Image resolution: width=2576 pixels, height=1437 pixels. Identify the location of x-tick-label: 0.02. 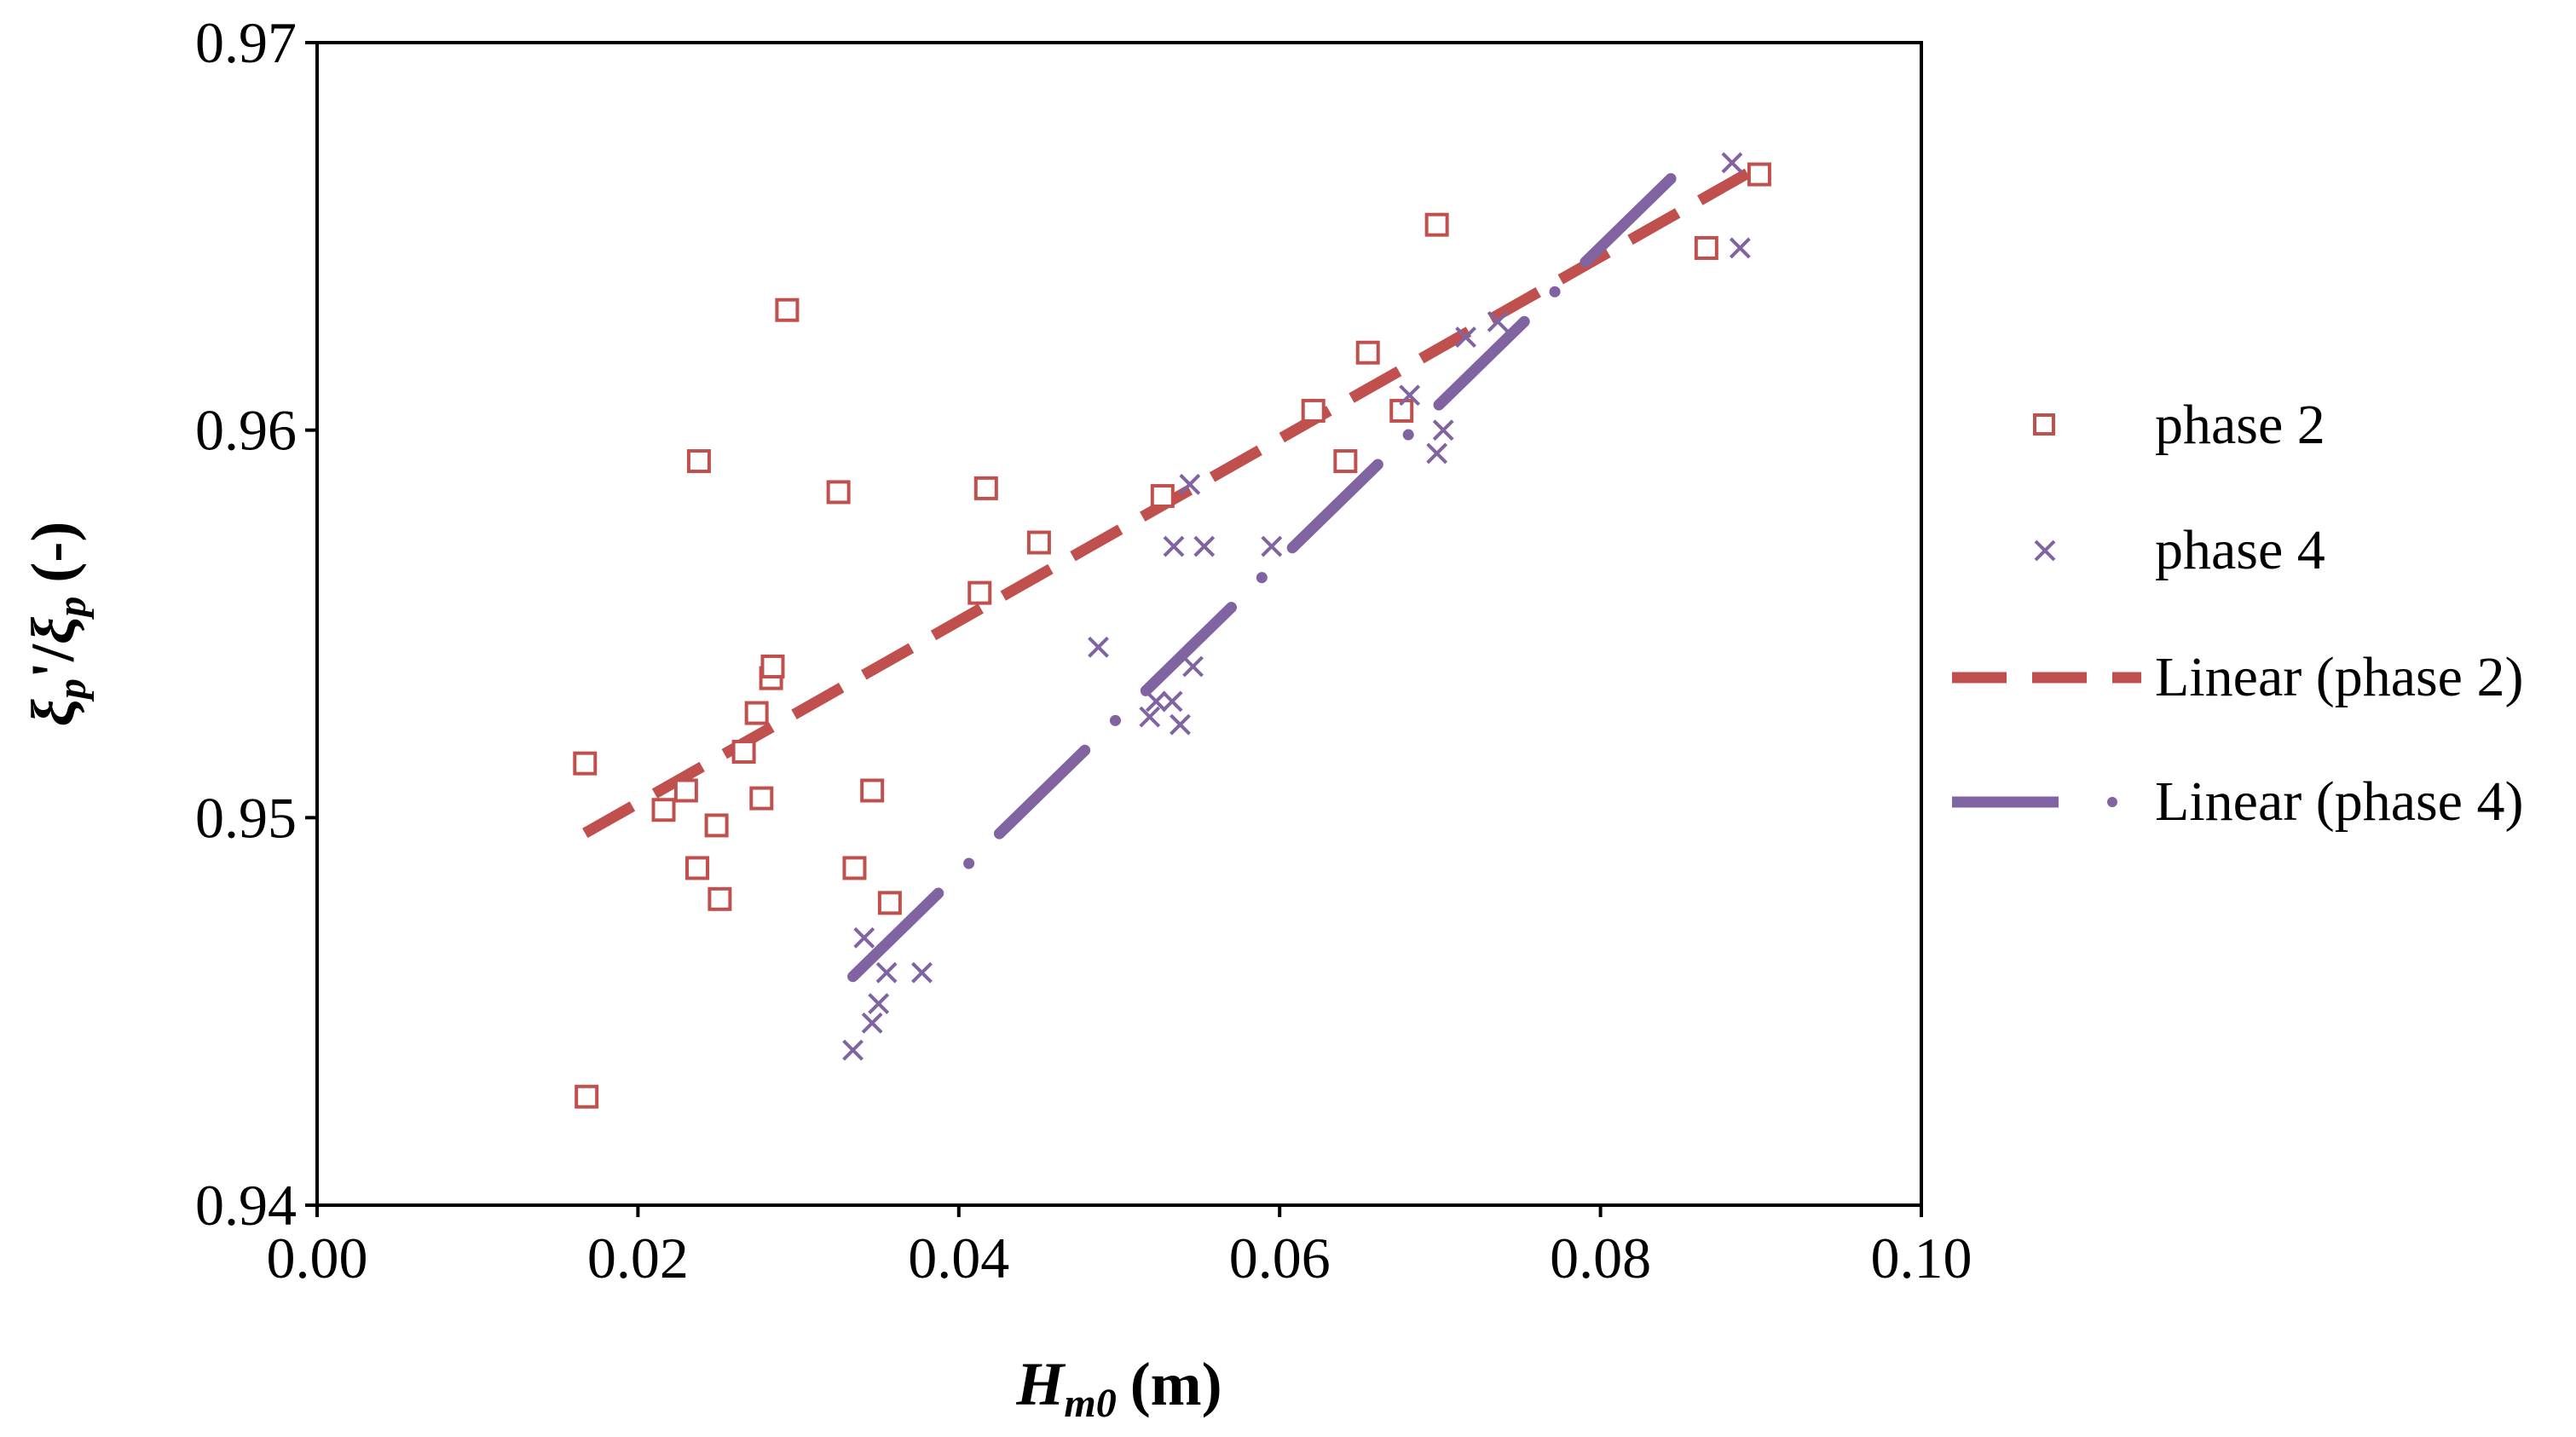
(638, 1258).